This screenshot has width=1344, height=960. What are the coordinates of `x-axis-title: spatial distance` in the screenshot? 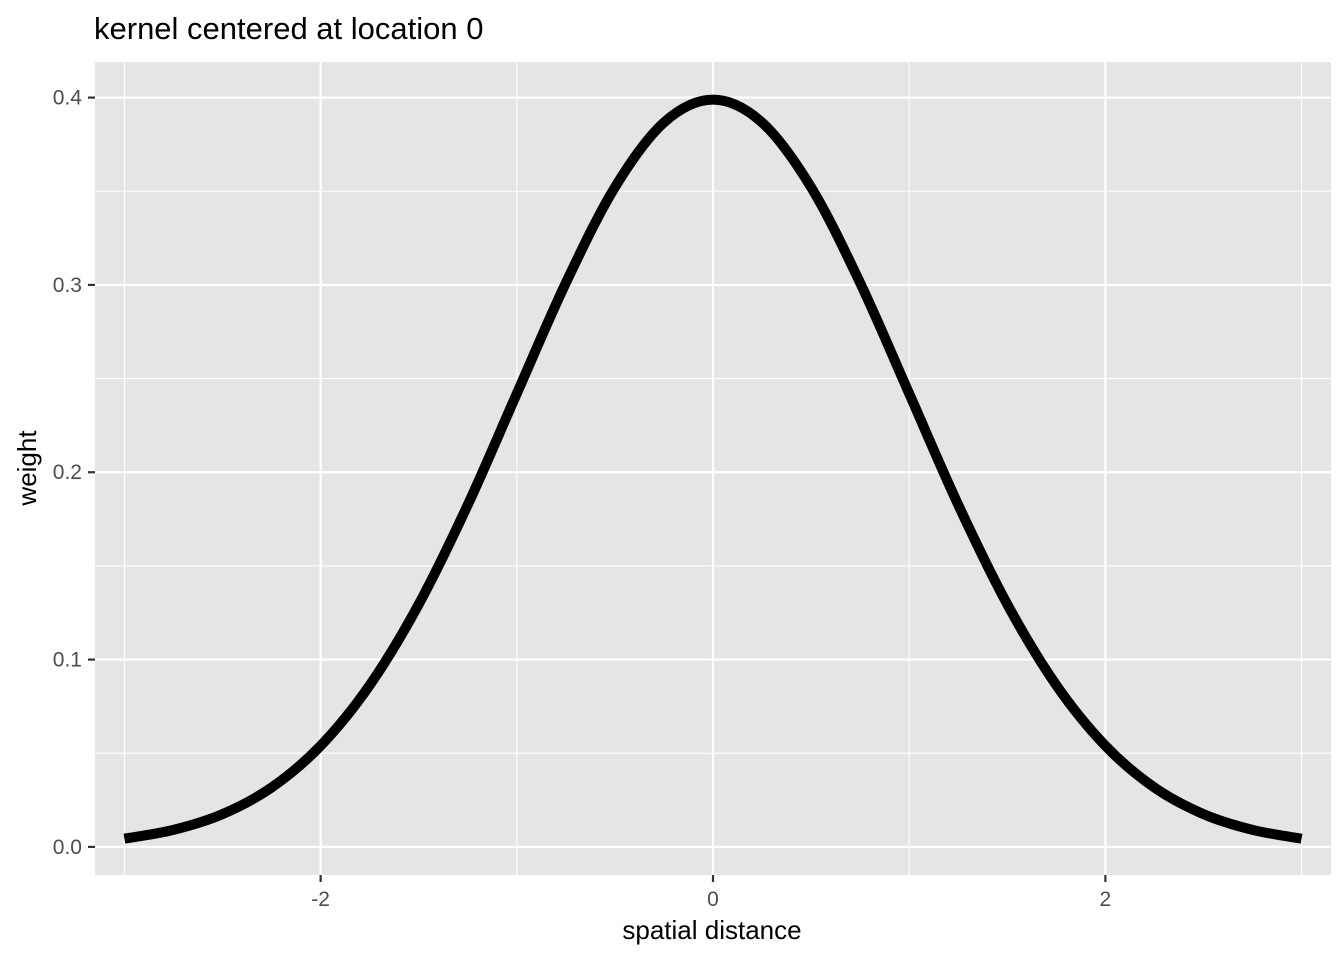 It's located at (711, 930).